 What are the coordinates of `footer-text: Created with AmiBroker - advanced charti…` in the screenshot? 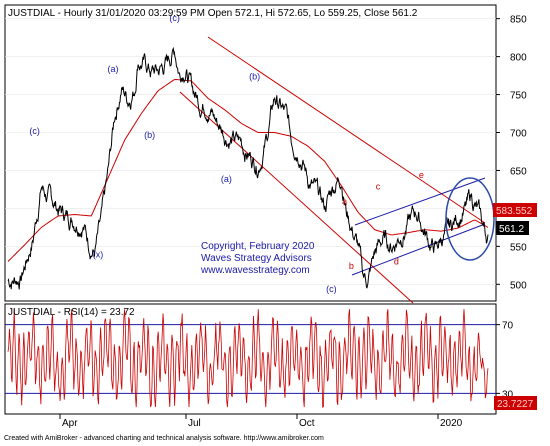 It's located at (164, 438).